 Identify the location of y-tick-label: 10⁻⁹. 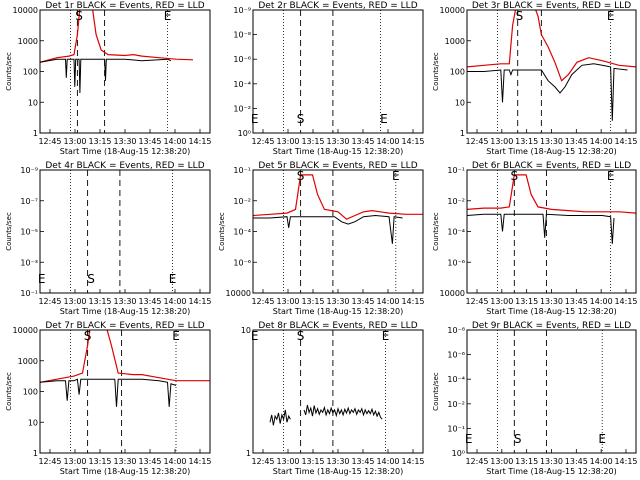
(242, 10).